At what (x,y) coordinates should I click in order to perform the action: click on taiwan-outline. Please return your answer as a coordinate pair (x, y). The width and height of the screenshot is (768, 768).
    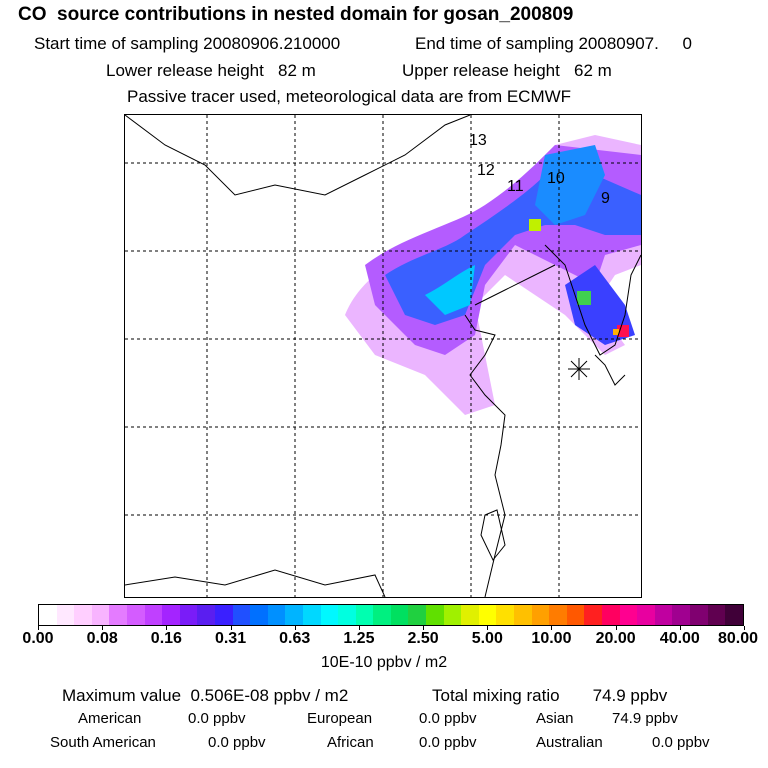
    Looking at the image, I should click on (493, 535).